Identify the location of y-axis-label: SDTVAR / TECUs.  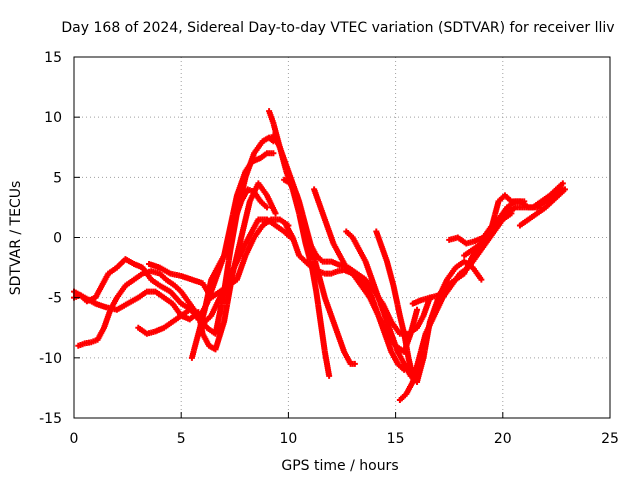
(16, 238).